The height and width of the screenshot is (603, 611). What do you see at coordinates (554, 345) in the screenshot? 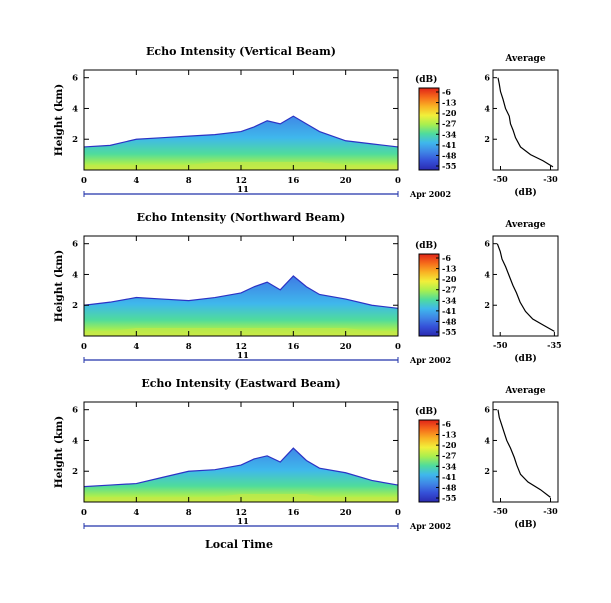
I see `avg-x-tick-label: -35` at bounding box center [554, 345].